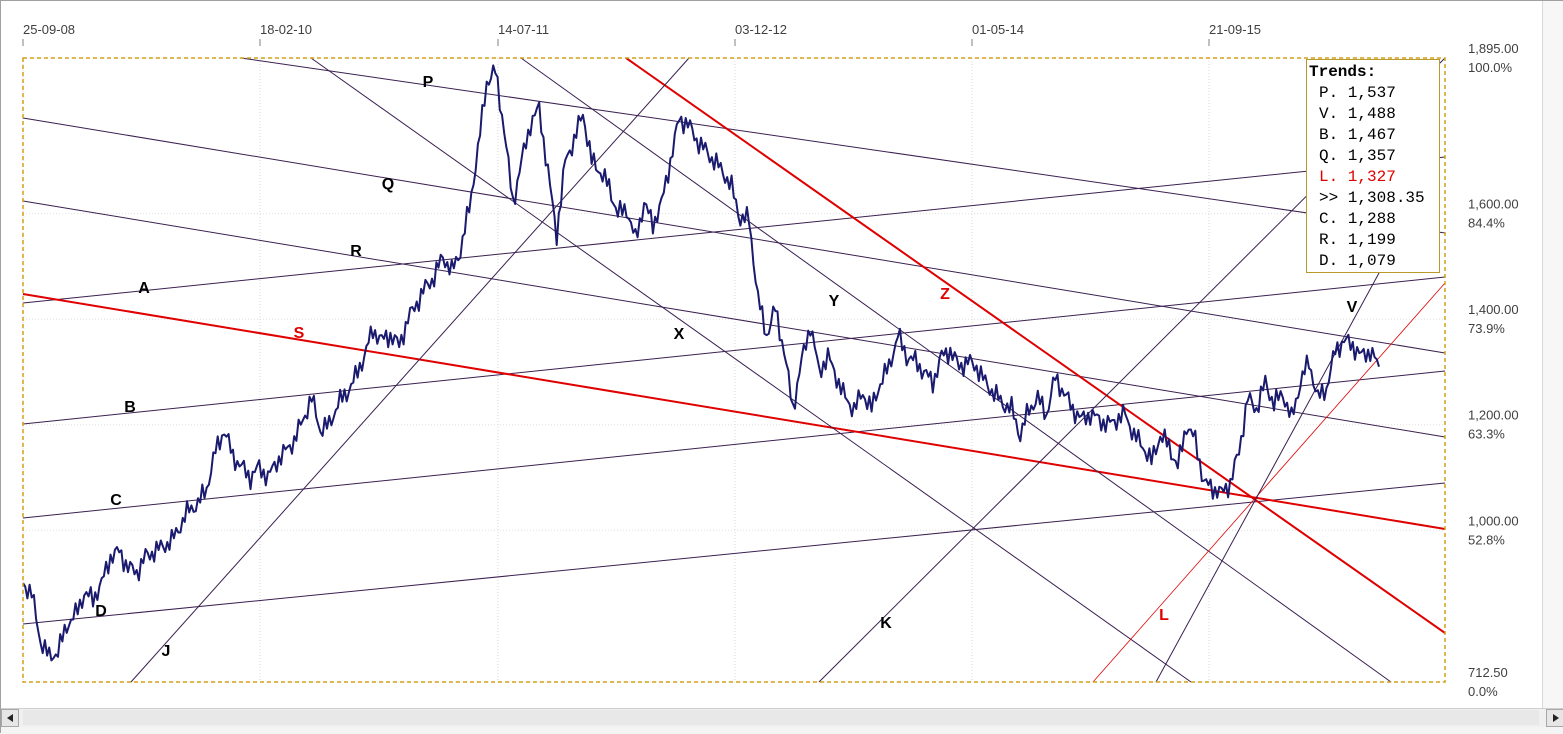  I want to click on y-tick-price: 1,895.00, so click(1493, 48).